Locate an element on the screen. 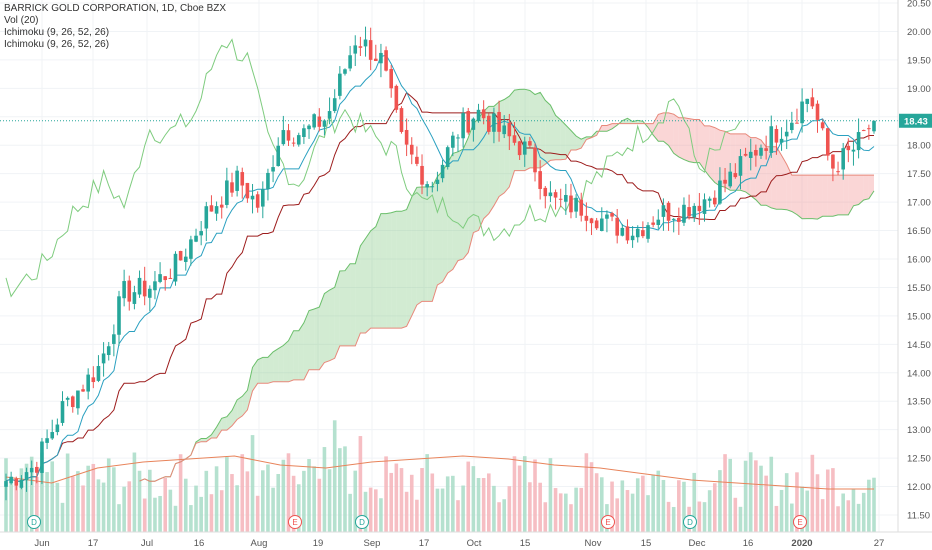 This screenshot has width=932, height=550. legend-volume: Vol (20) is located at coordinates (21, 20).